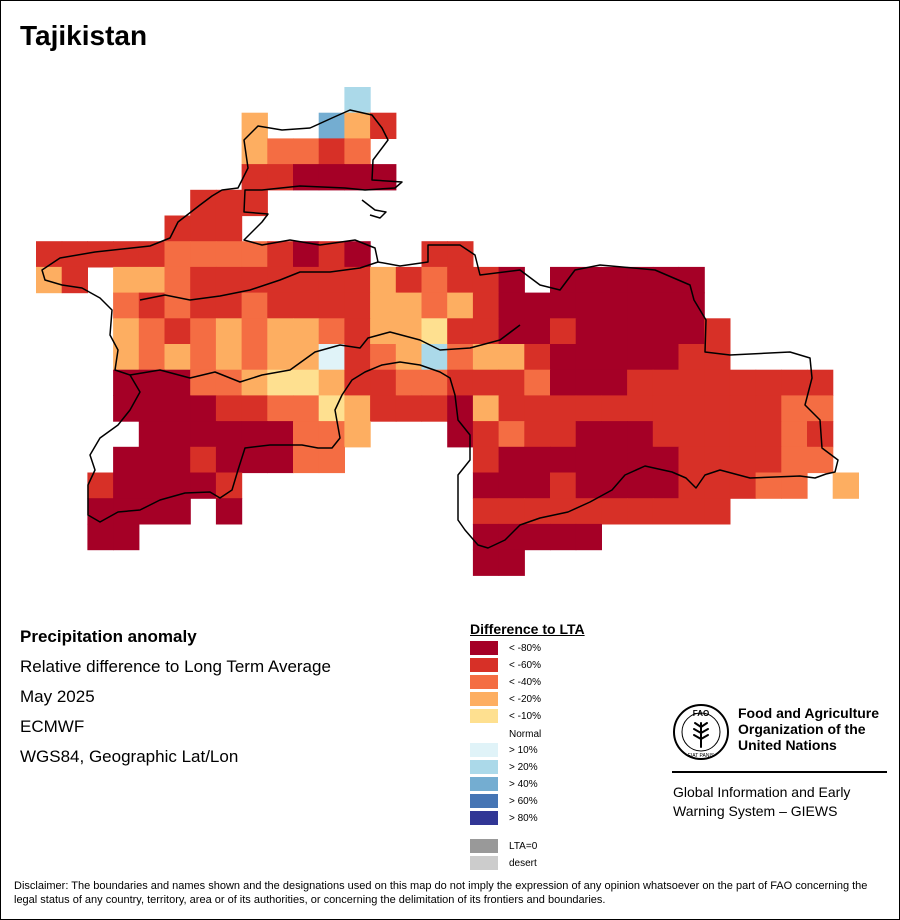  Describe the element at coordinates (762, 792) in the screenshot. I see `giews-line: Global Information and Early` at that location.